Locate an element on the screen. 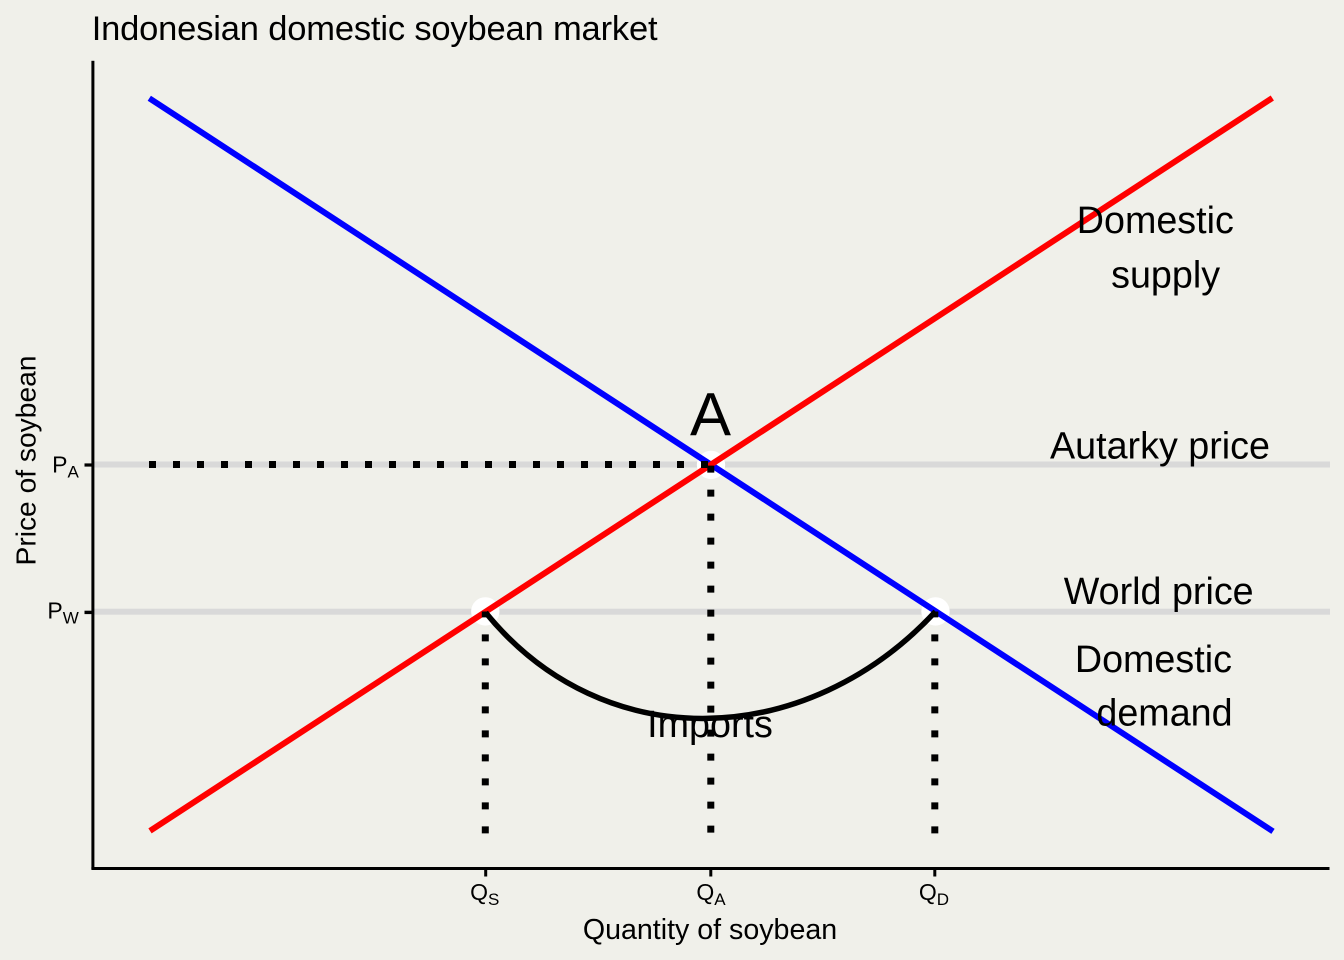  svg-text: Price of soybean is located at coordinates (25, 461).